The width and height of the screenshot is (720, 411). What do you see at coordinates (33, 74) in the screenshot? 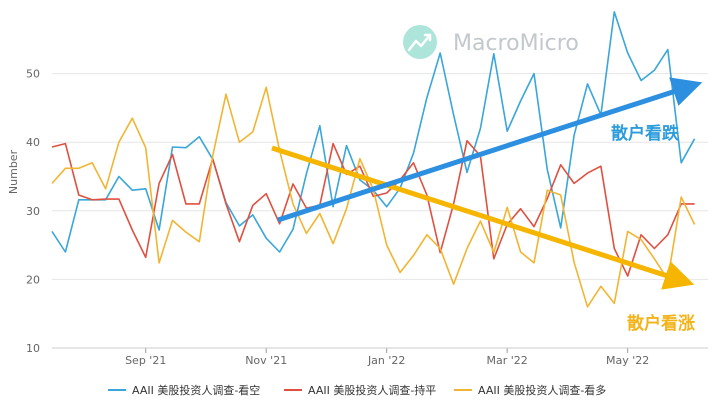
I see `y-tick-label: 50` at bounding box center [33, 74].